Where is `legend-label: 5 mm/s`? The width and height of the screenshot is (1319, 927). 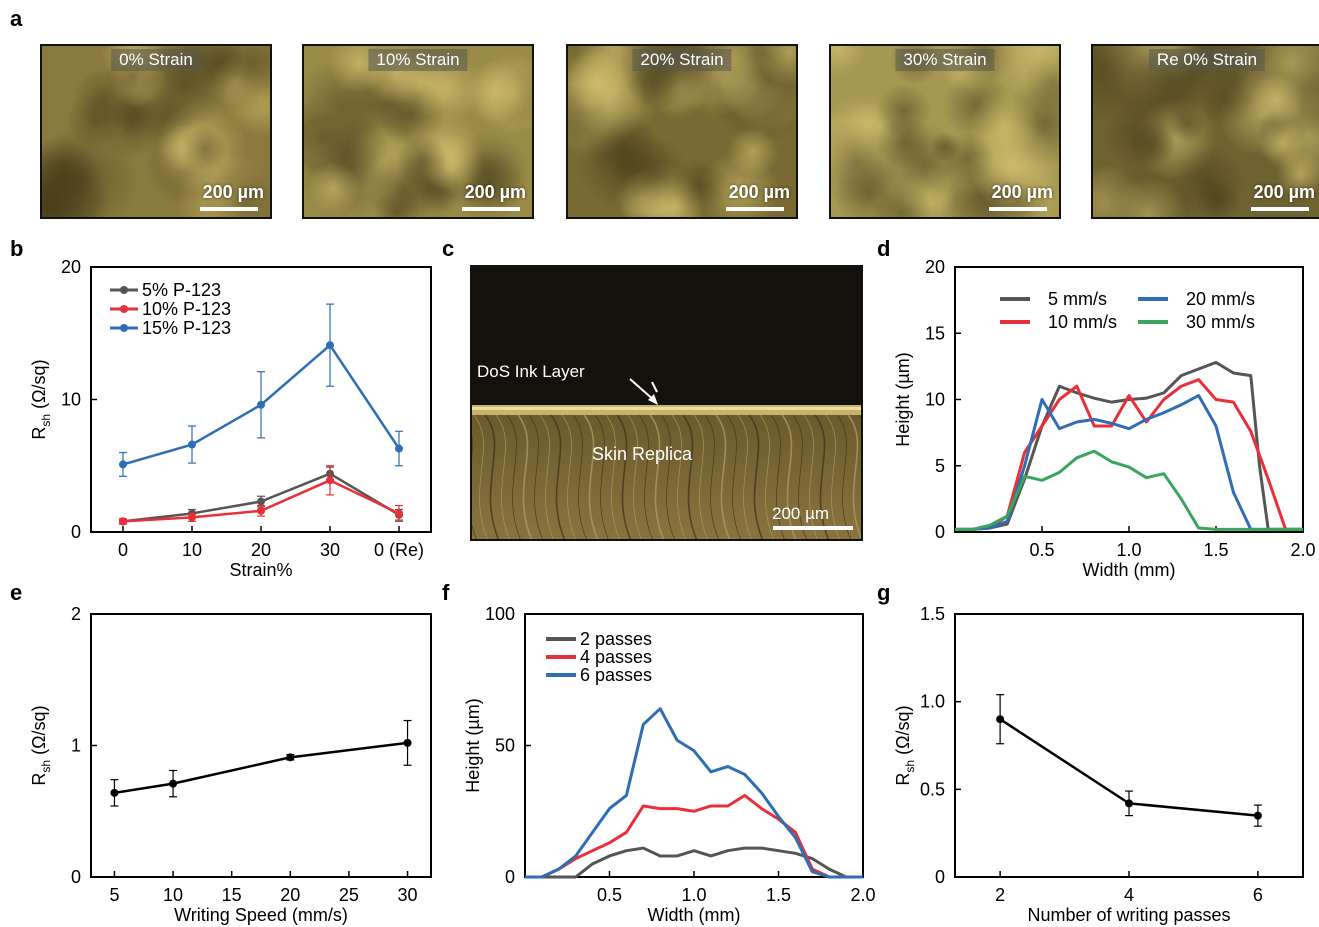 legend-label: 5 mm/s is located at coordinates (1077, 299).